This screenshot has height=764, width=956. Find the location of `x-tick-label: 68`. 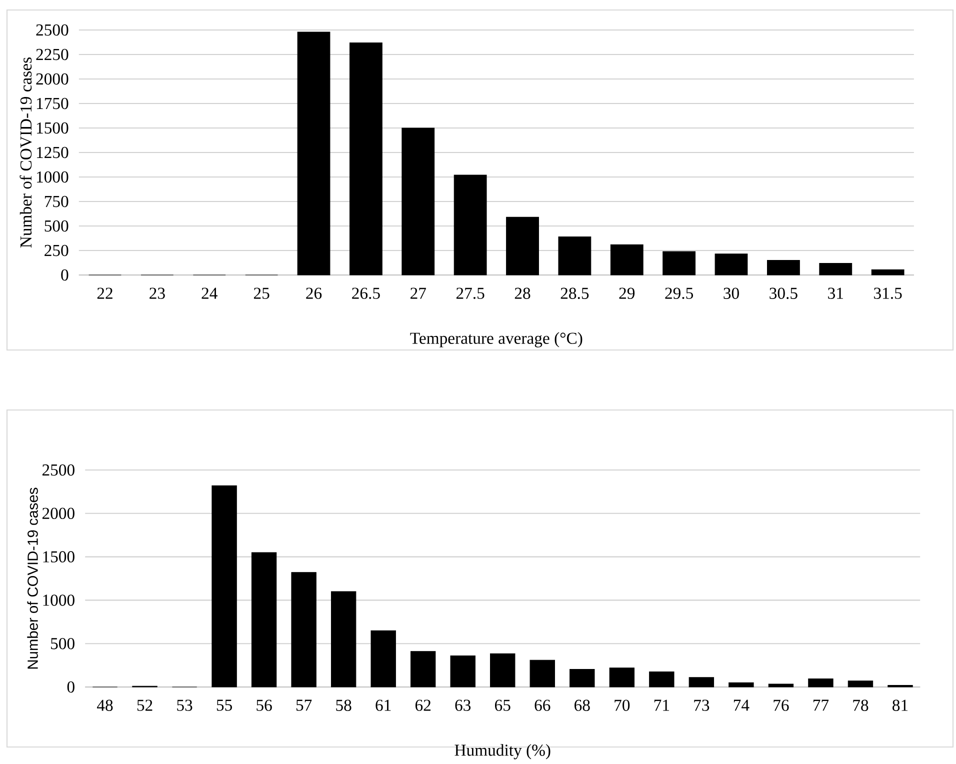

x-tick-label: 68 is located at coordinates (582, 706).